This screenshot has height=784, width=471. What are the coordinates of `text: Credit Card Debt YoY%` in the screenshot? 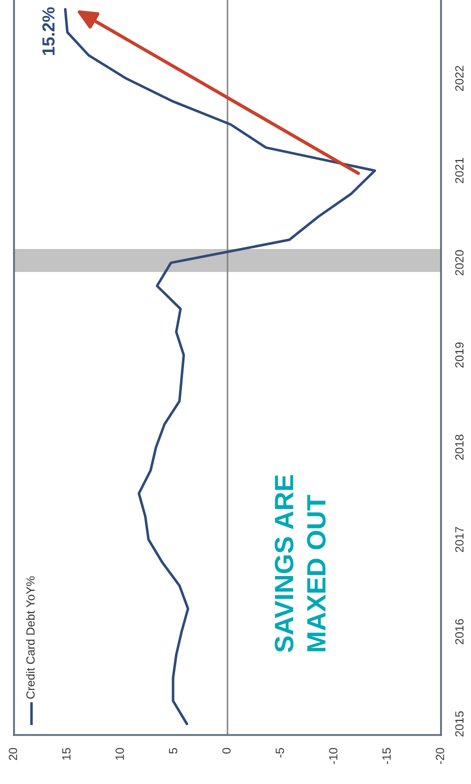 It's located at (30, 637).